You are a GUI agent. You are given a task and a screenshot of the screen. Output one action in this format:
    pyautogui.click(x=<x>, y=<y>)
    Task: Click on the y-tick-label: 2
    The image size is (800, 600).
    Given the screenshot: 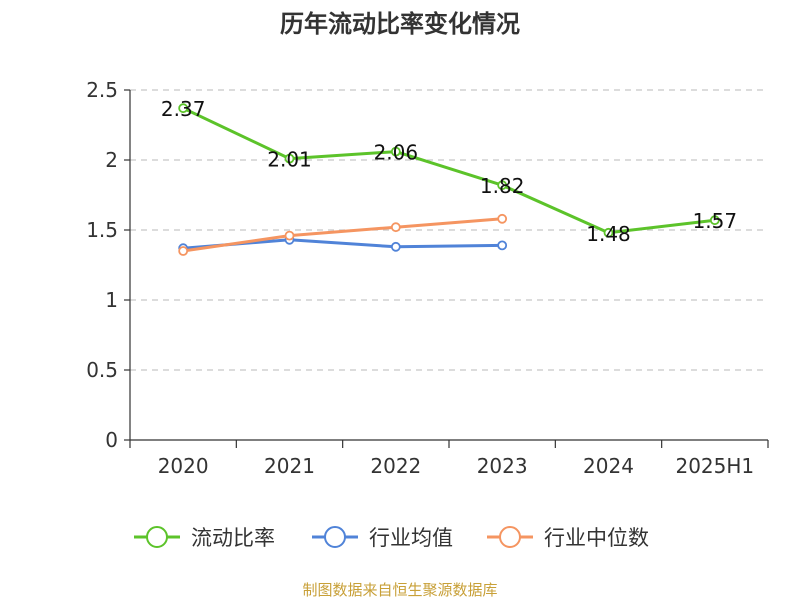 What is the action you would take?
    pyautogui.click(x=111, y=160)
    